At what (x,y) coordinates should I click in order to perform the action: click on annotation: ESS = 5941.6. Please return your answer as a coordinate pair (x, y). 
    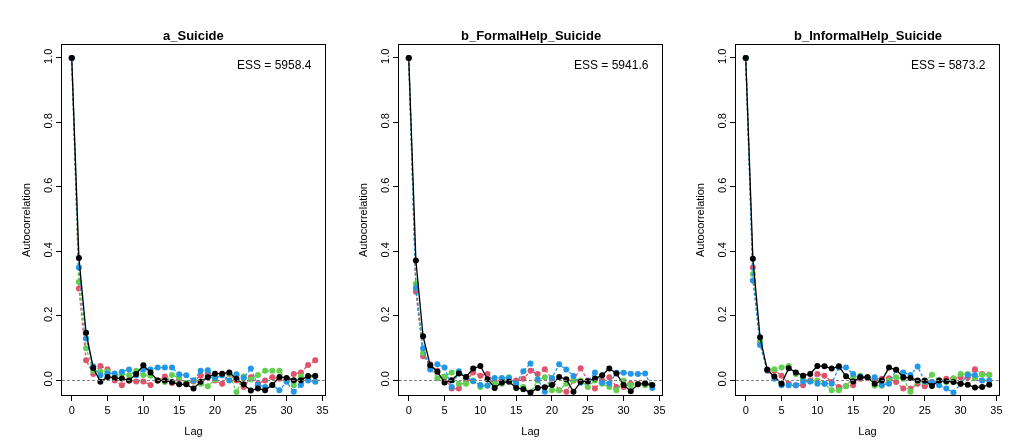
    Looking at the image, I should click on (611, 65).